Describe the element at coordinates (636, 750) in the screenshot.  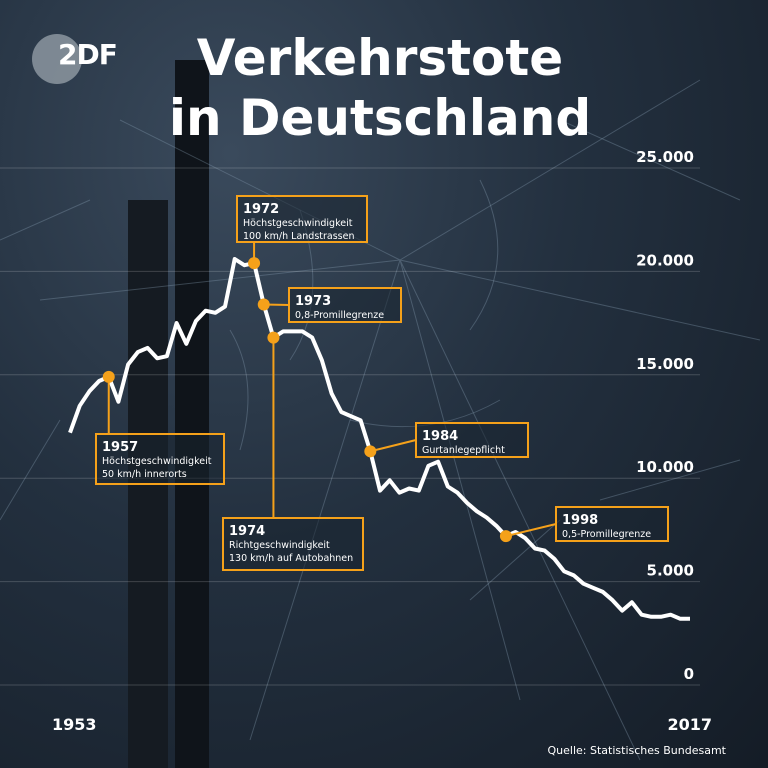
I see `source-note: Quelle: Statistisches Bundesamt` at that location.